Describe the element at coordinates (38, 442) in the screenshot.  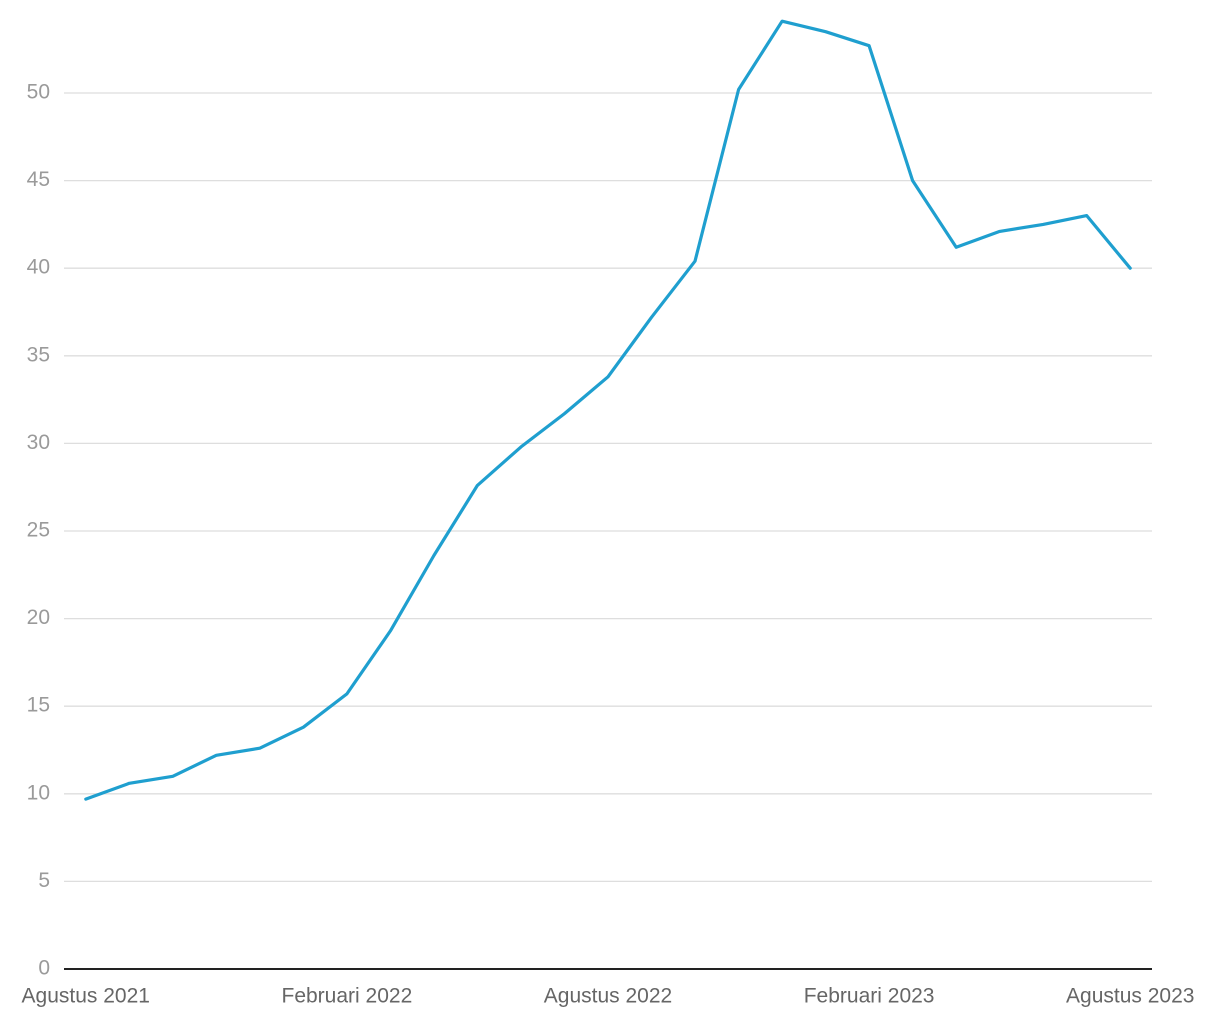
I see `y-tick-label: 30` at that location.